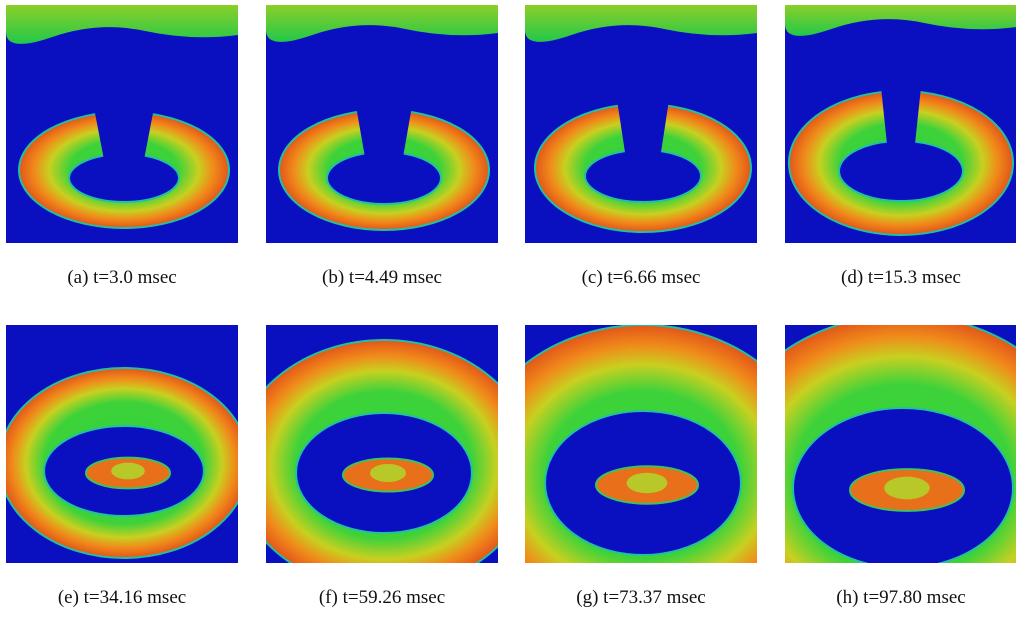  What do you see at coordinates (641, 277) in the screenshot?
I see `caption: (c) t=6.66 msec` at bounding box center [641, 277].